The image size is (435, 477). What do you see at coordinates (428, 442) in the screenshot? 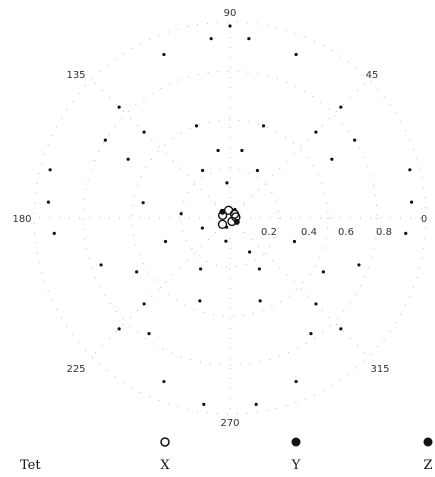
I see `legend-marker-z` at bounding box center [428, 442].